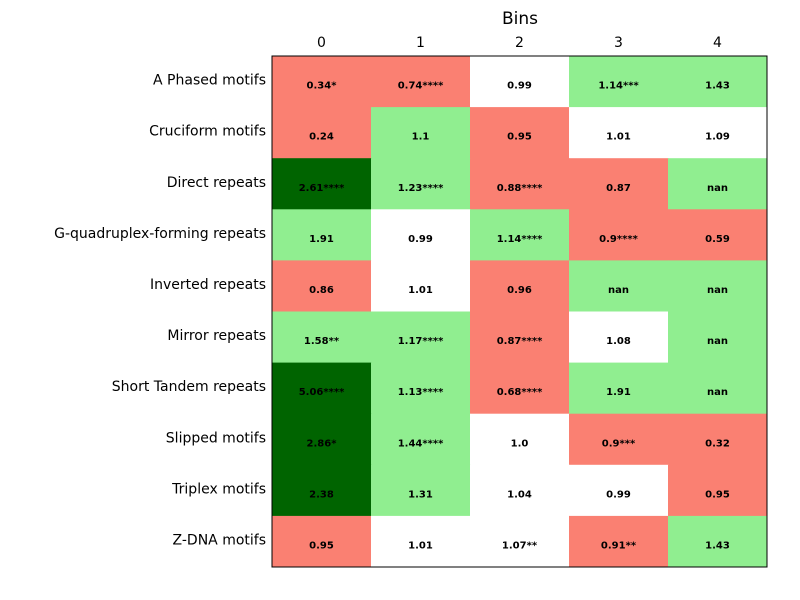 The height and width of the screenshot is (600, 800). I want to click on cell-value-label: 1.44****, so click(421, 443).